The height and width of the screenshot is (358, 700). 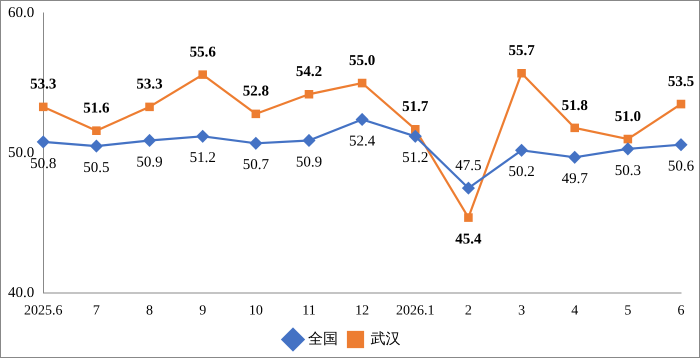 I want to click on x-tick-label: 4, so click(x=574, y=310).